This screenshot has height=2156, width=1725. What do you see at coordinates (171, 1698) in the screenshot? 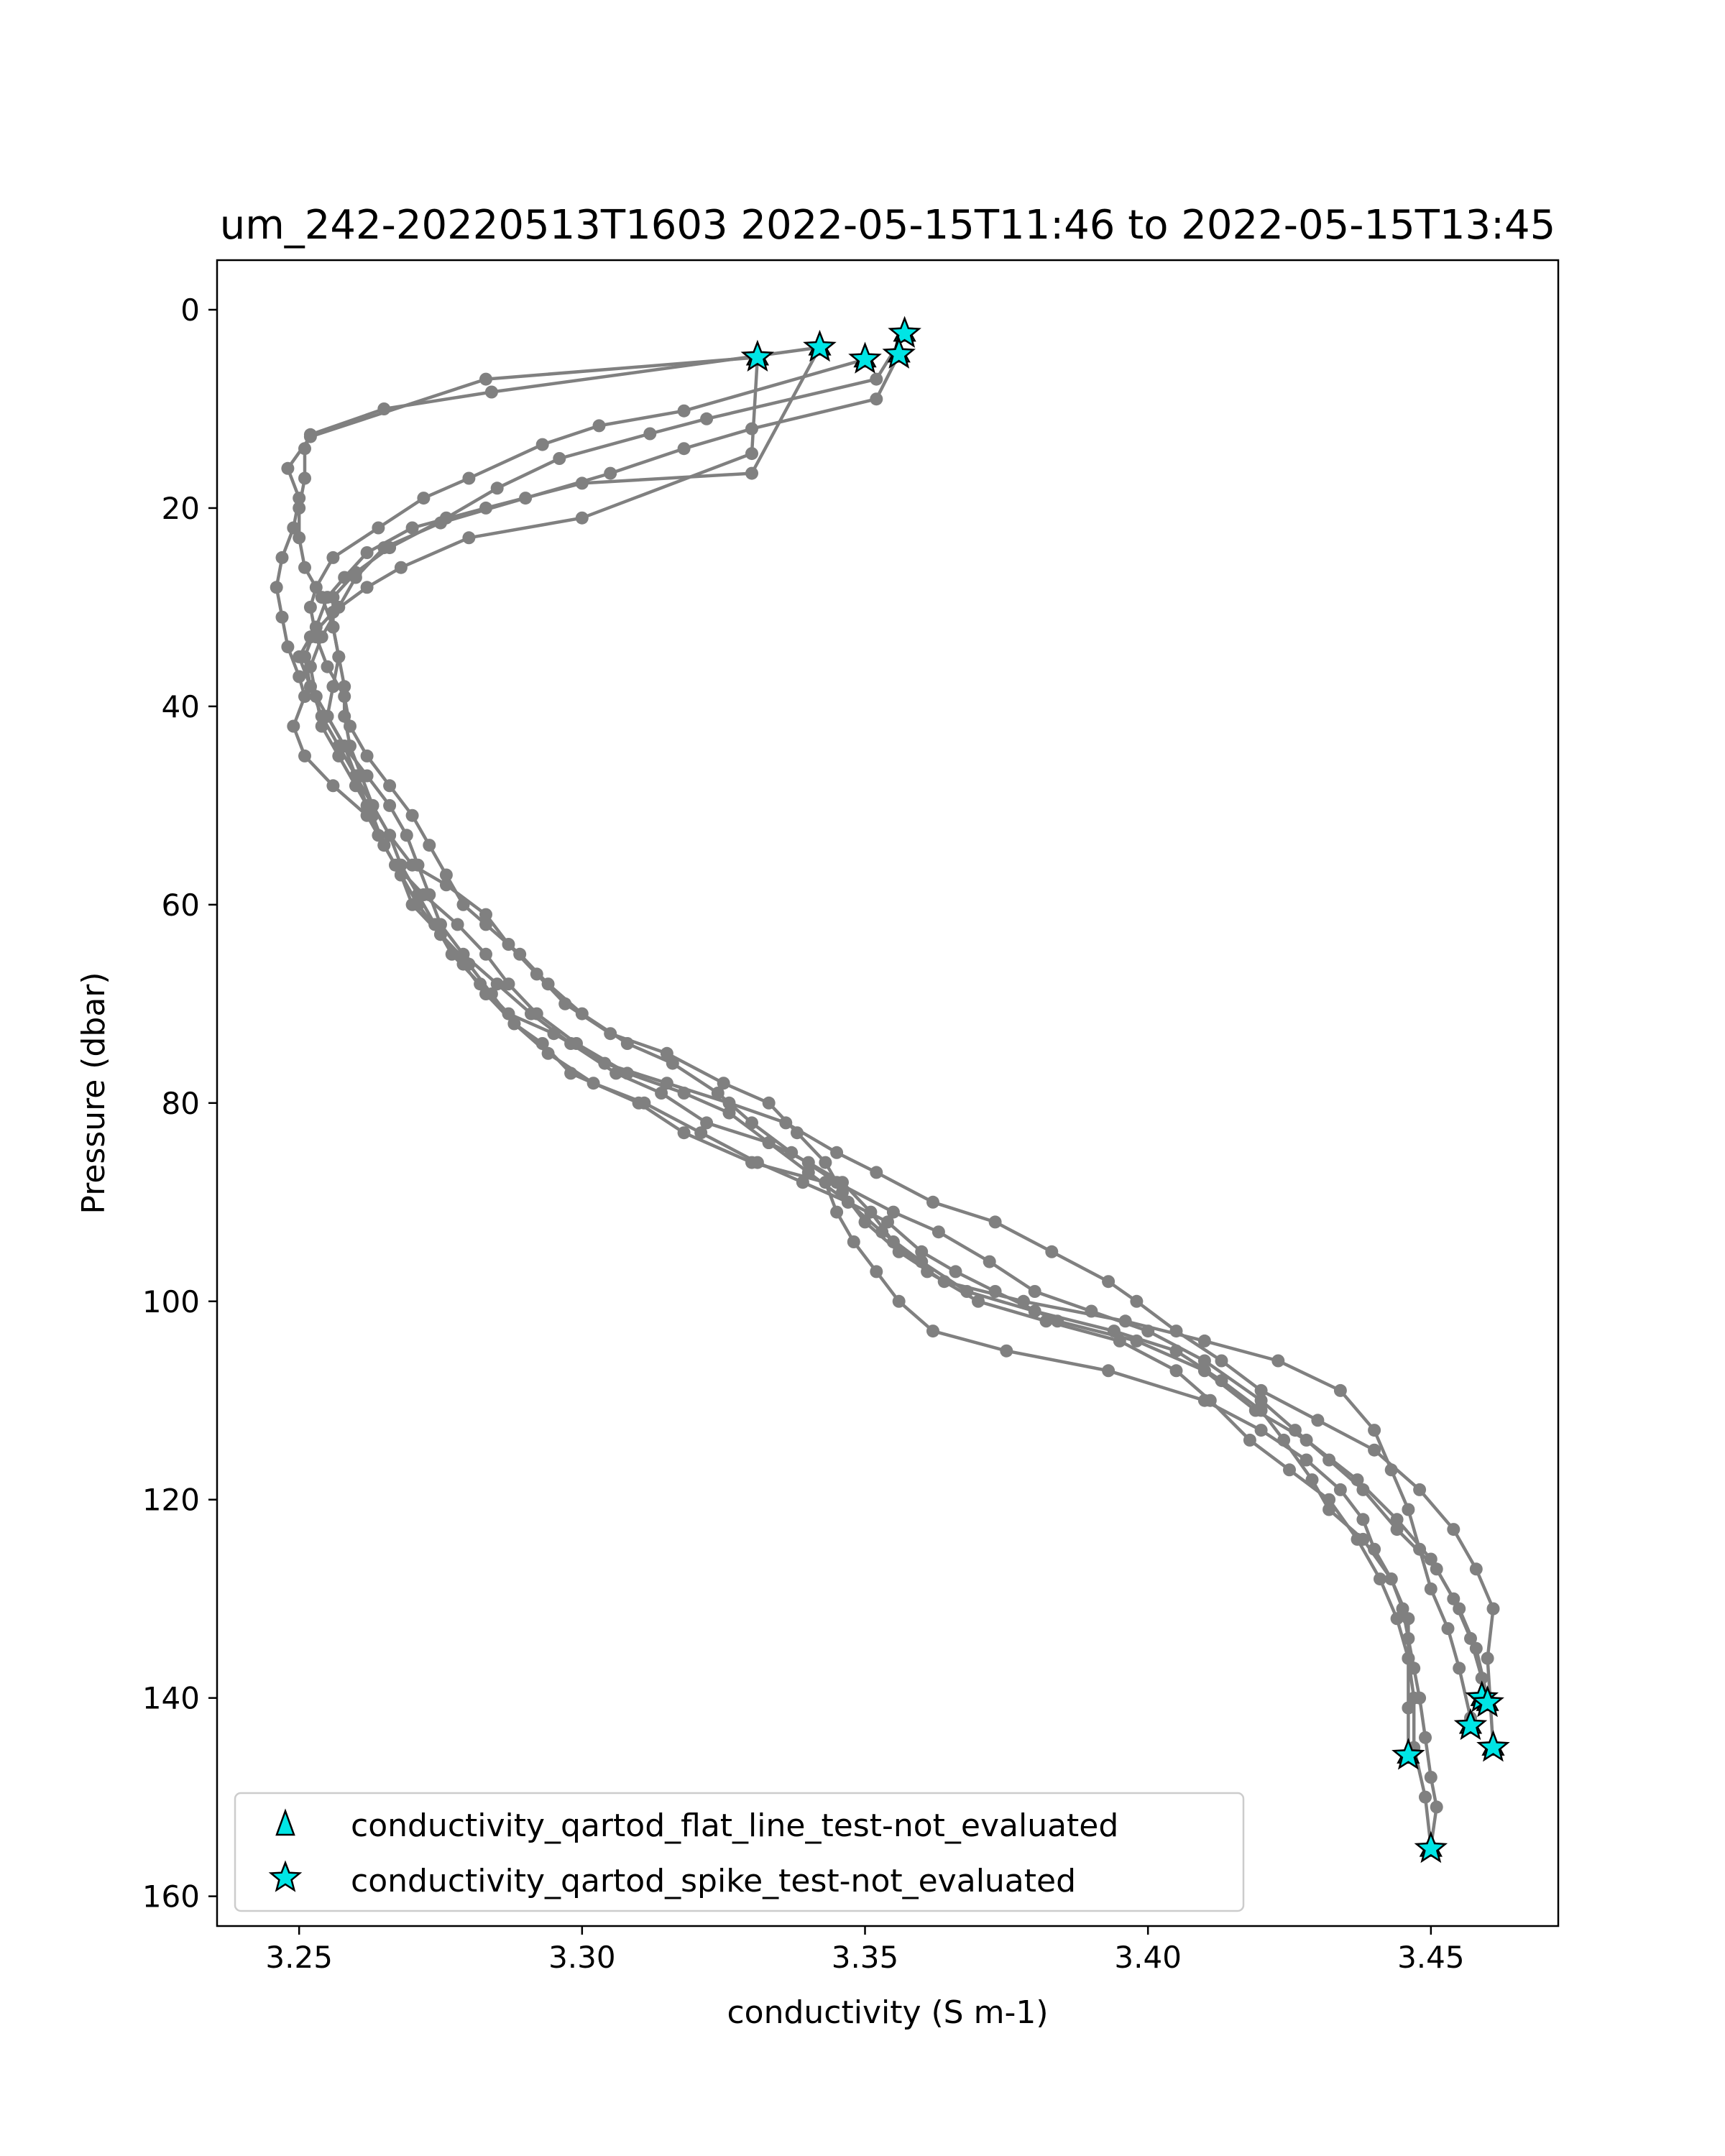
I see `y-tick-label: 140` at bounding box center [171, 1698].